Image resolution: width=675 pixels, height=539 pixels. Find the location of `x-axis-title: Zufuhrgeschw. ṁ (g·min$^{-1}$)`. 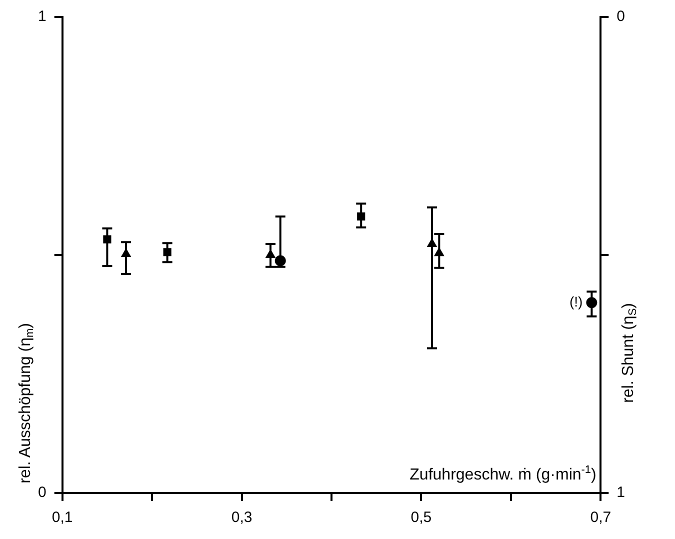

x-axis-title: Zufuhrgeschw. ṁ (g·min$^{-1}$) is located at coordinates (503, 474).